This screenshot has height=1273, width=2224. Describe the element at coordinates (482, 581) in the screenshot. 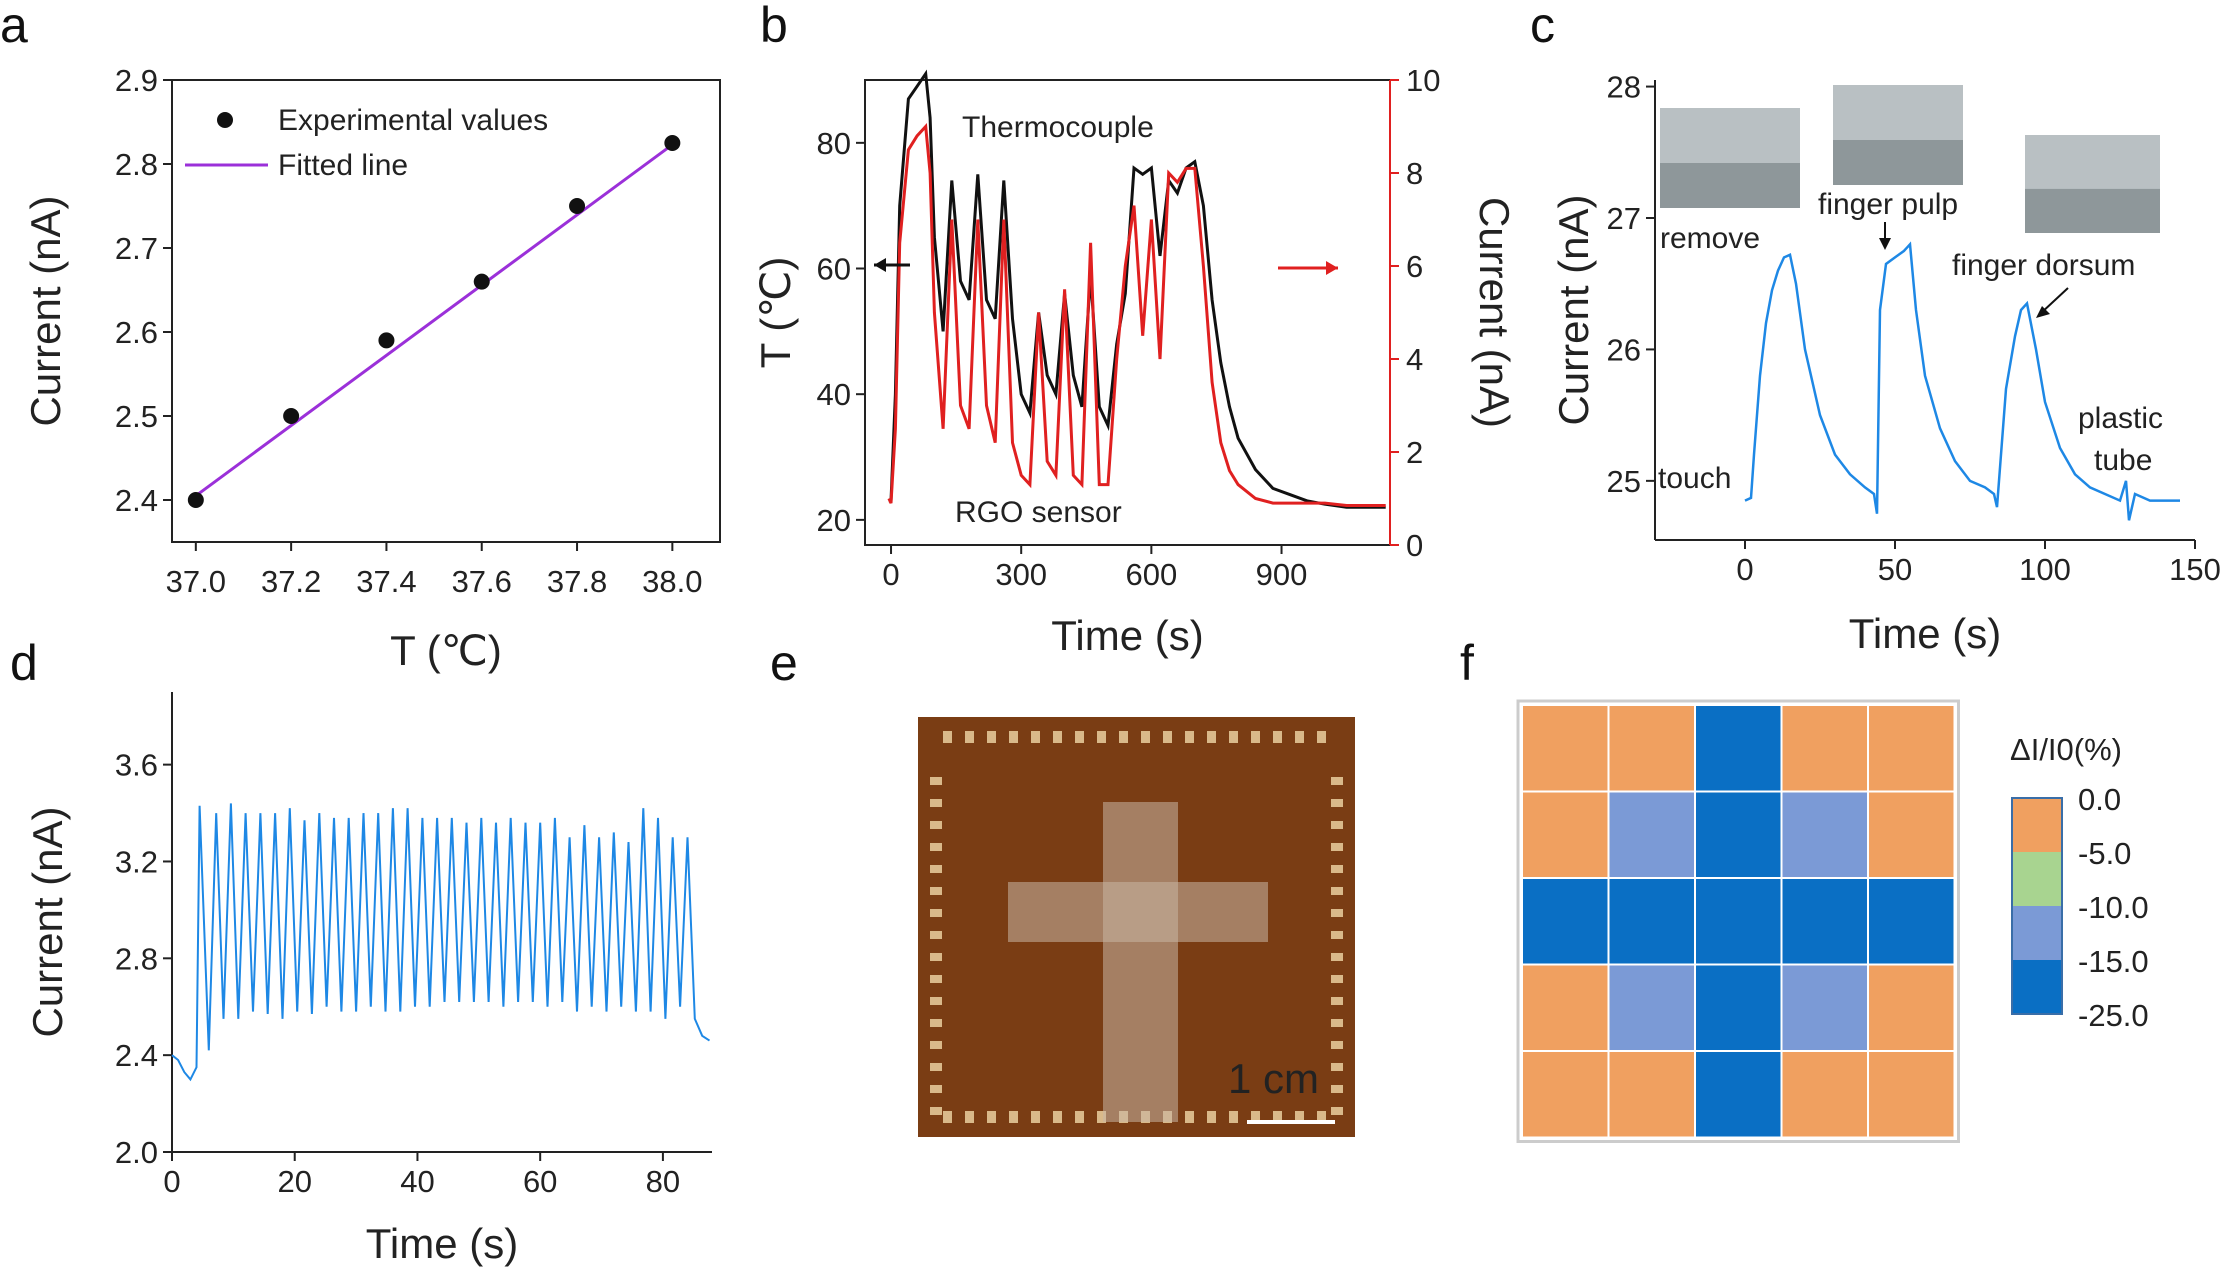

I see `x-tick-label: 37.6` at that location.